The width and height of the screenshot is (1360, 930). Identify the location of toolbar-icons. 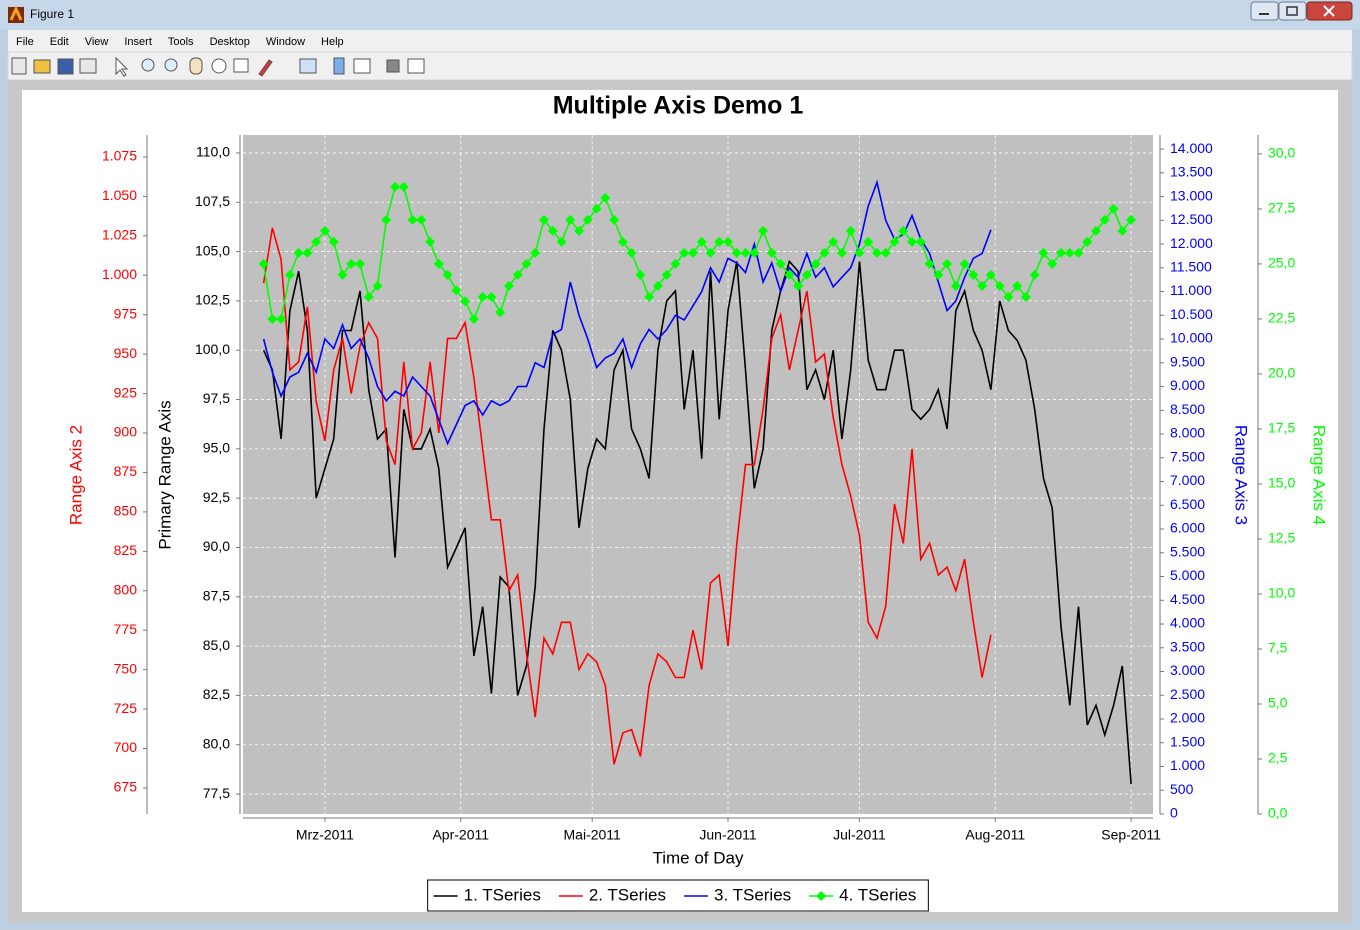
(218, 66).